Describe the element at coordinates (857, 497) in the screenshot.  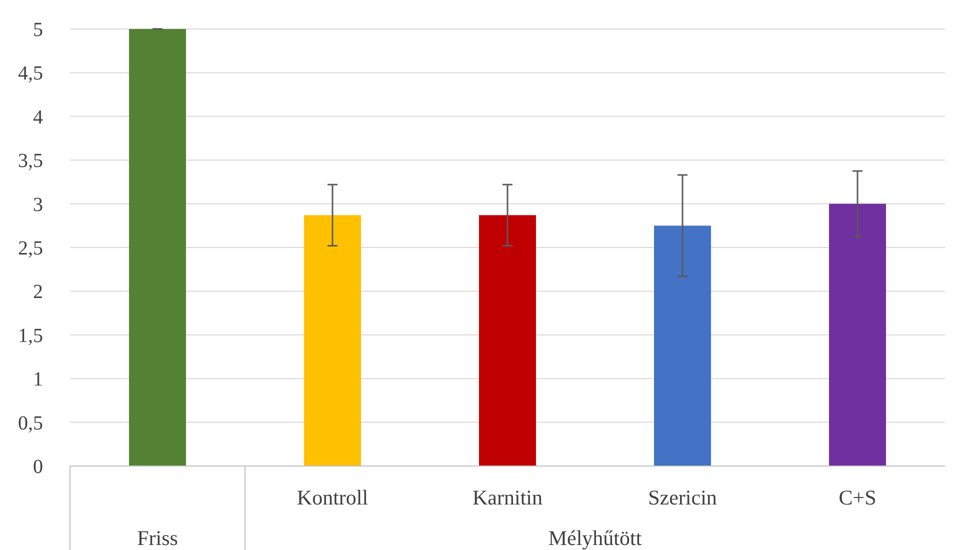
I see `x-tick-label: C+S` at that location.